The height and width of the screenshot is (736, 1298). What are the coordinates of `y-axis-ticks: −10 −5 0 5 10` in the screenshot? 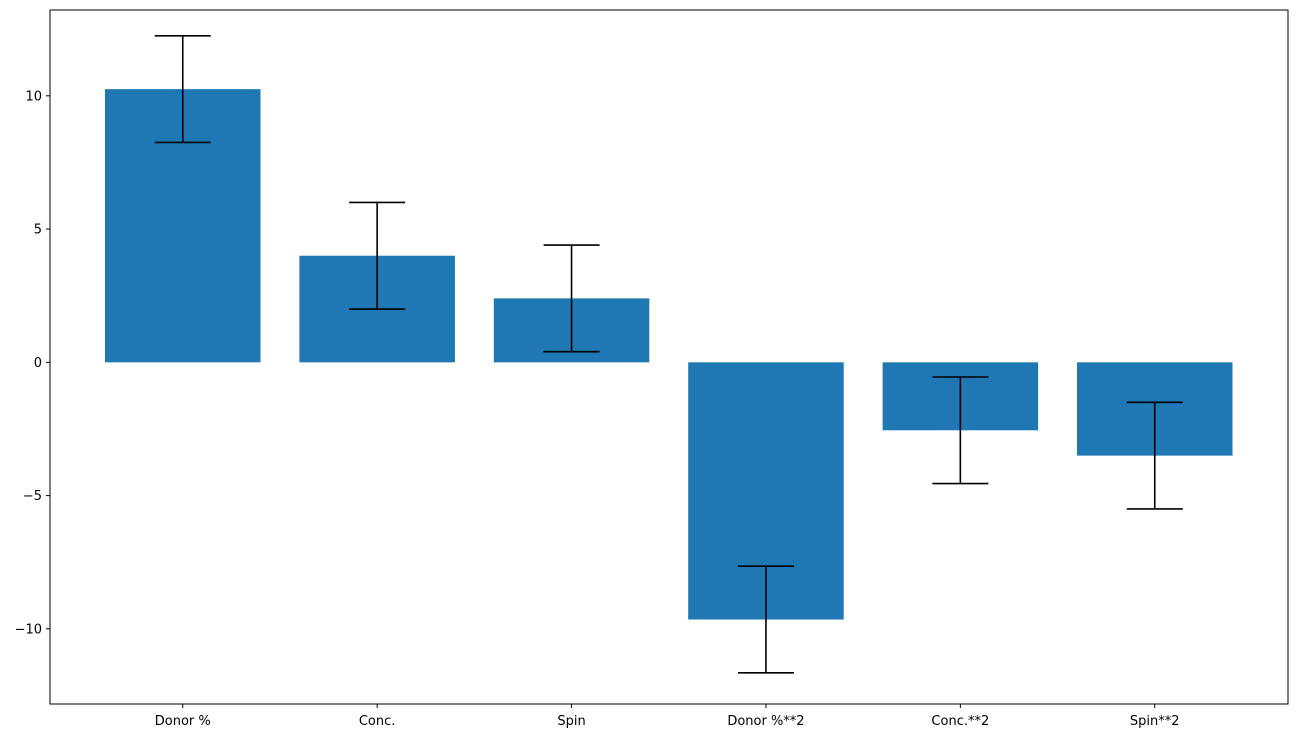 It's located at (32, 363).